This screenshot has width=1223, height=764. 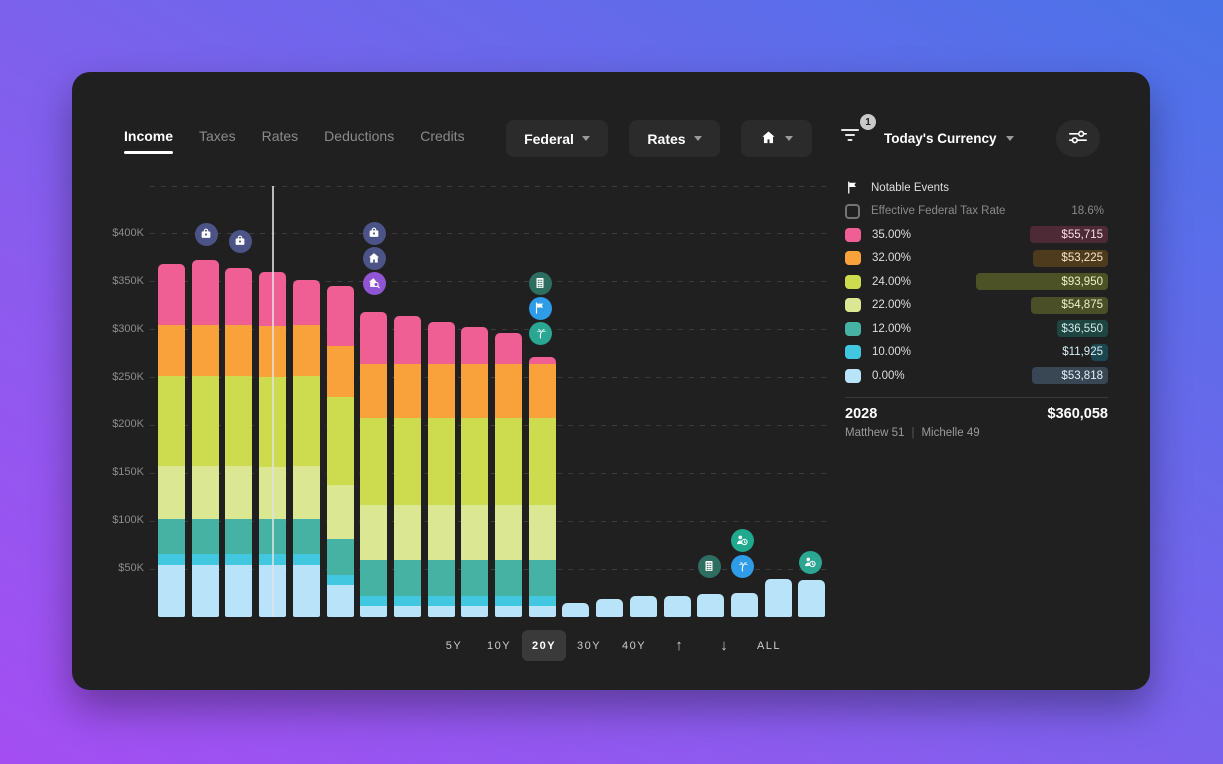 What do you see at coordinates (888, 375) in the screenshot?
I see `bracket-rate: 0.00%` at bounding box center [888, 375].